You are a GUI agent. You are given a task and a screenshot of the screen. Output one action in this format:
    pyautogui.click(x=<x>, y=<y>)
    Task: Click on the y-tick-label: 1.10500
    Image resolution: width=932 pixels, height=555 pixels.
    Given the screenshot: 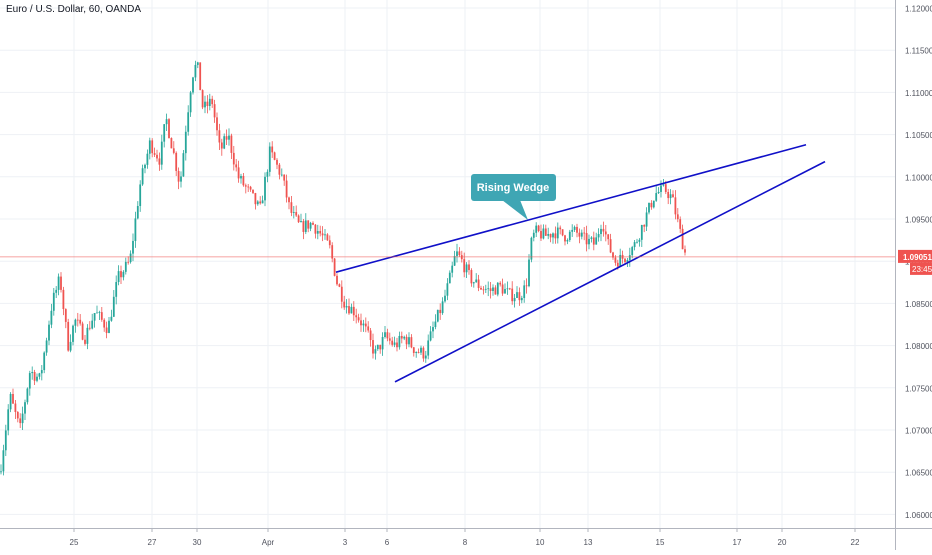 What is the action you would take?
    pyautogui.click(x=918, y=135)
    